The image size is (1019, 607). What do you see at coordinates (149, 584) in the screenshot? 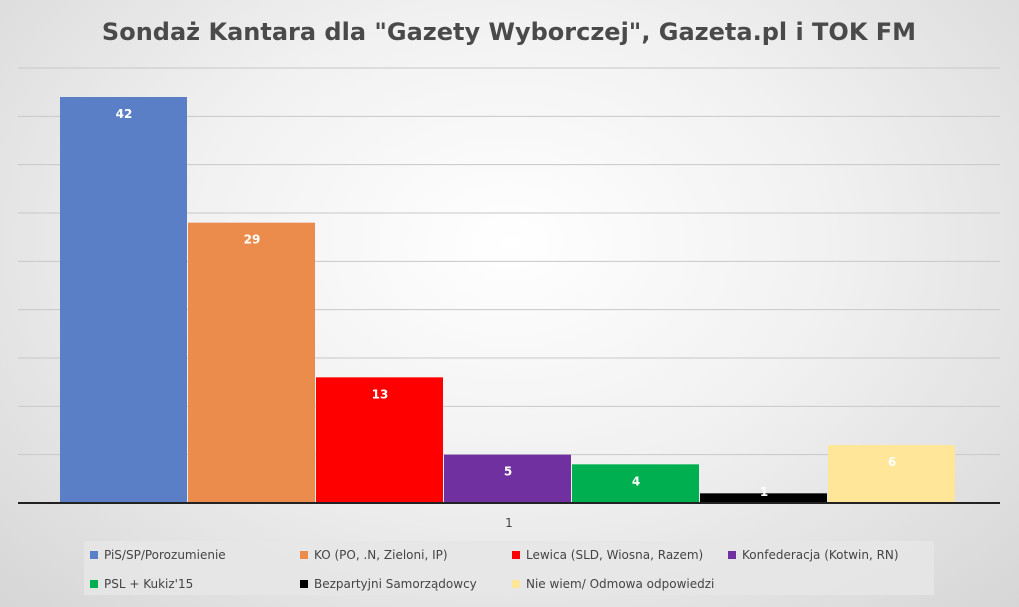
I see `legend-label: PSL + Kukiz'15` at bounding box center [149, 584].